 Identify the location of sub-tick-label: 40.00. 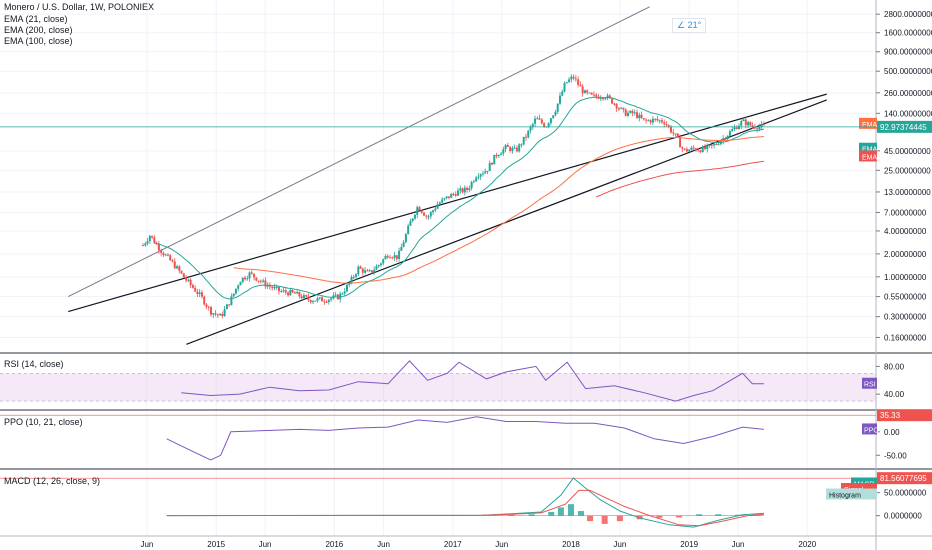
(894, 394).